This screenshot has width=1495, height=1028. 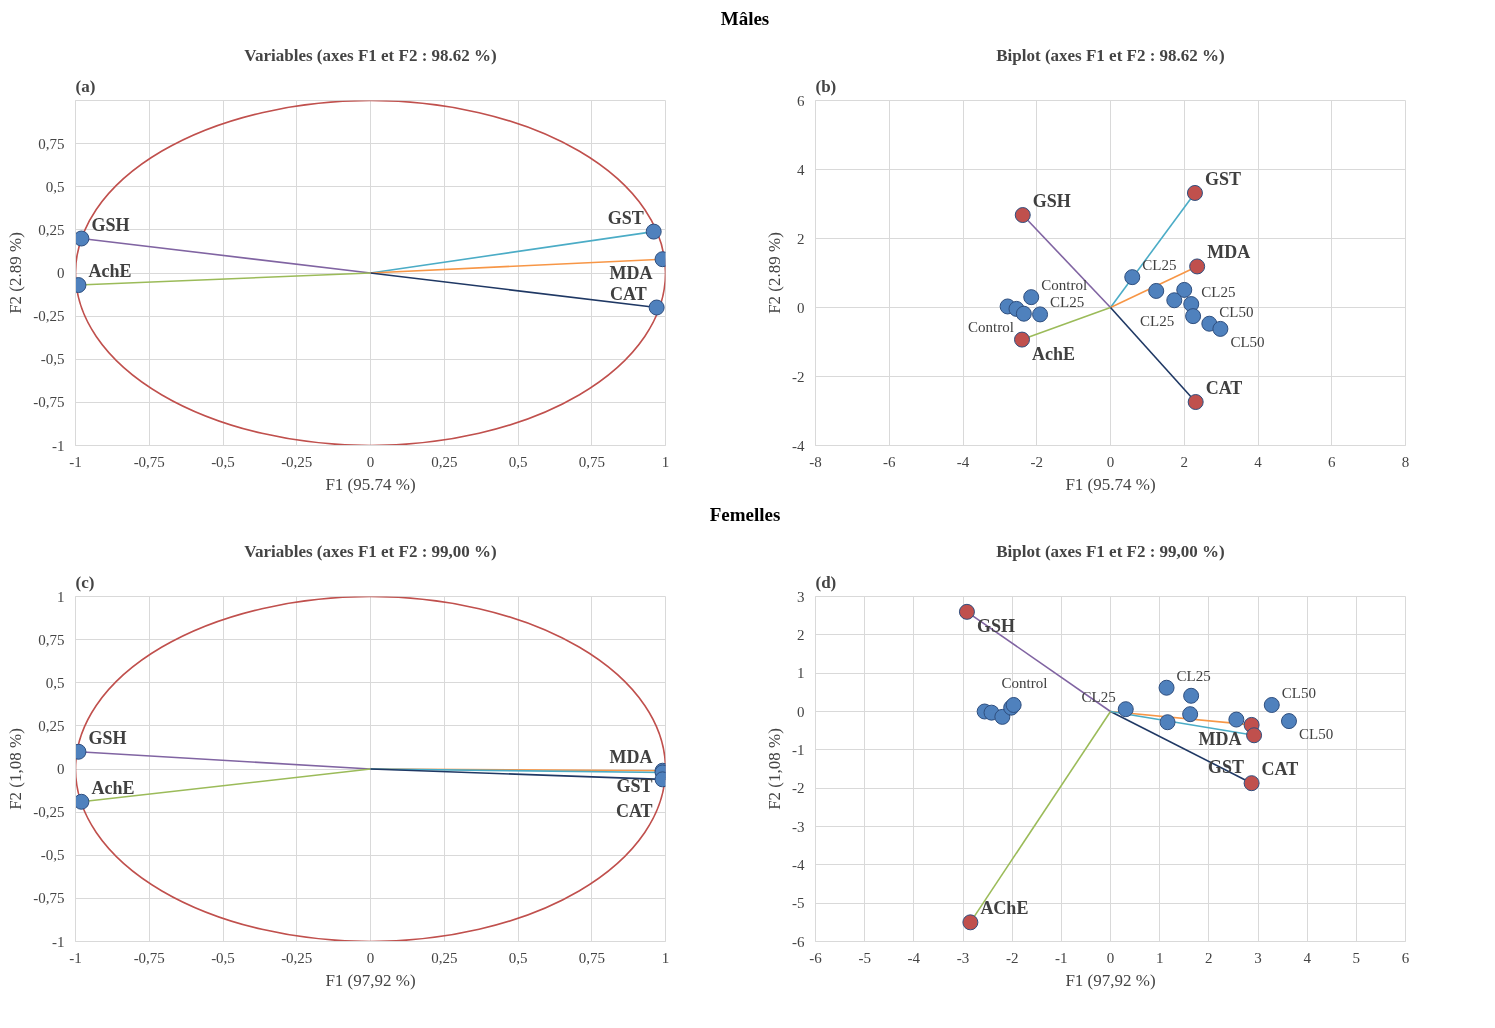 What do you see at coordinates (85, 86) in the screenshot?
I see `text: (a)` at bounding box center [85, 86].